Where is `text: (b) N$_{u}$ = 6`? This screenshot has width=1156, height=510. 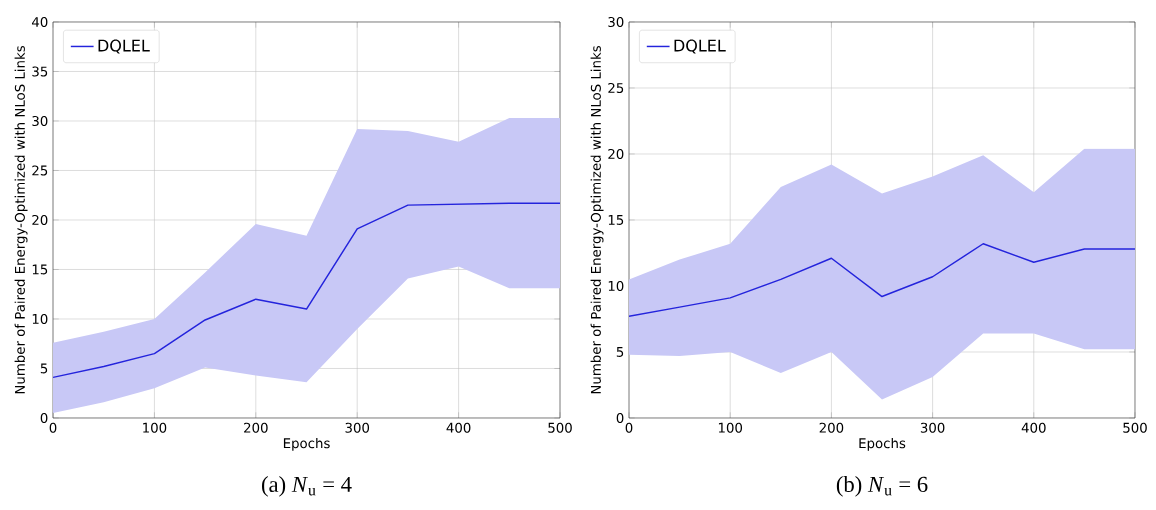
text: (b) N$_{u}$ = 6 is located at coordinates (882, 486).